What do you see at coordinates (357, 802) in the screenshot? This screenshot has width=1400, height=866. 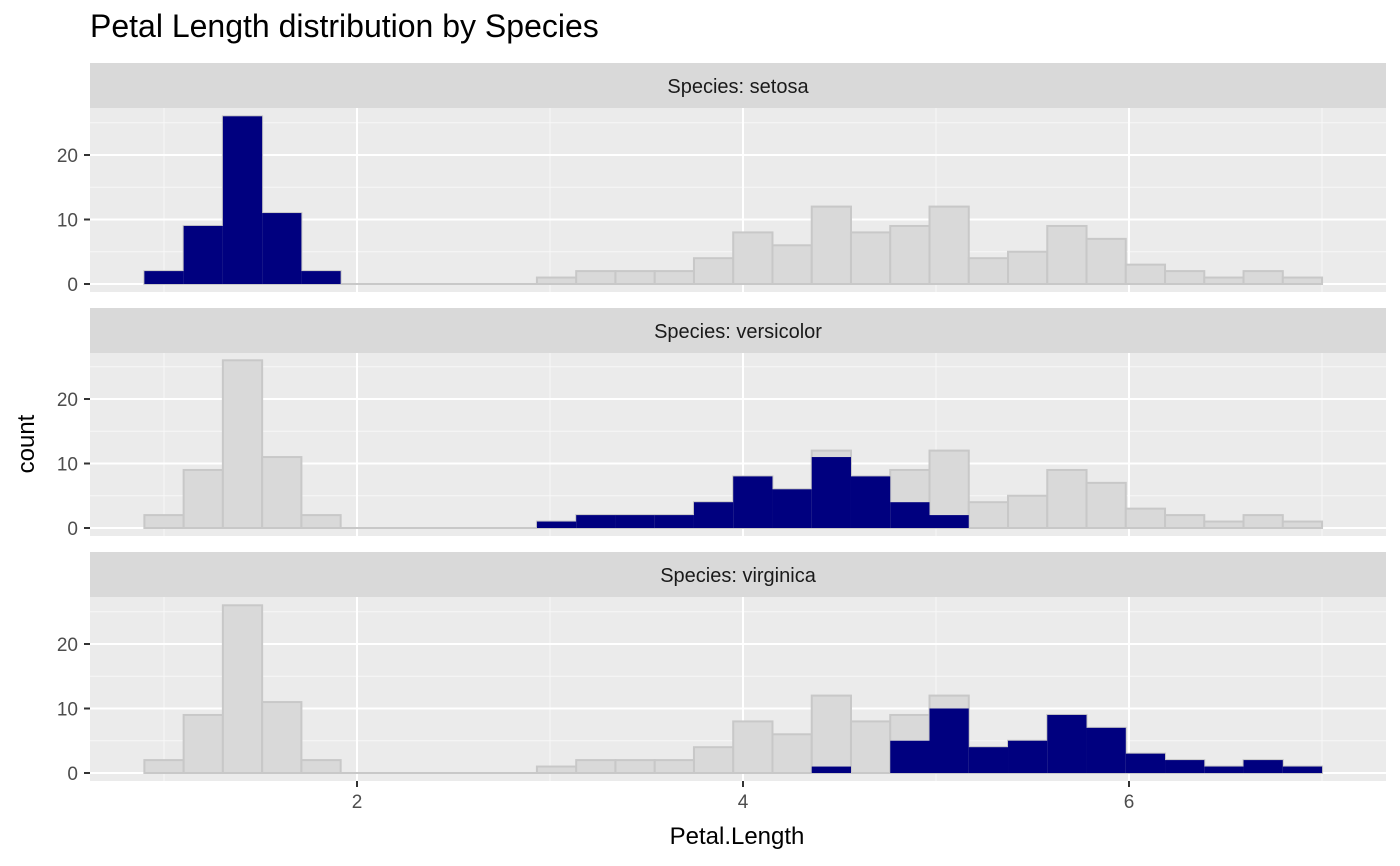 I see `x-tick-label: 2` at bounding box center [357, 802].